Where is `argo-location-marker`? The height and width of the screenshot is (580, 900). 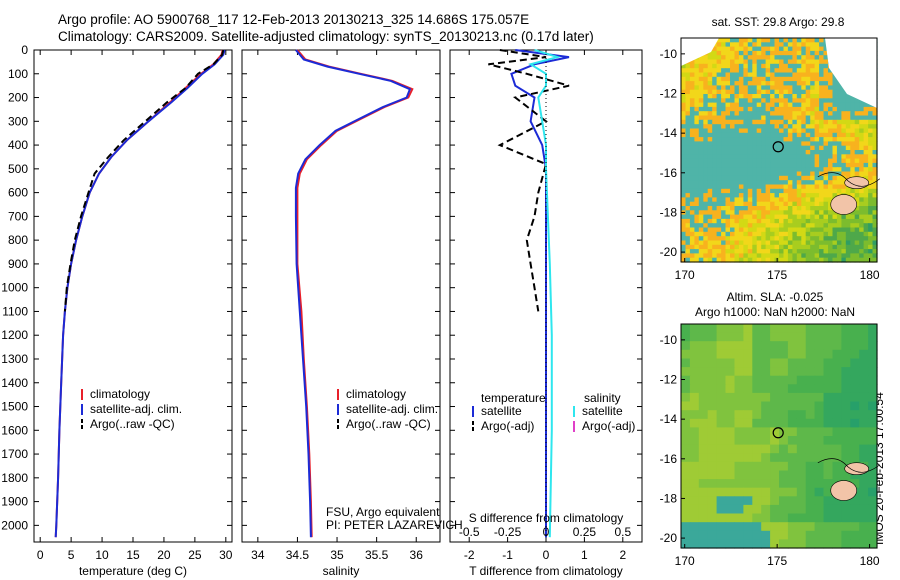 argo-location-marker is located at coordinates (778, 433).